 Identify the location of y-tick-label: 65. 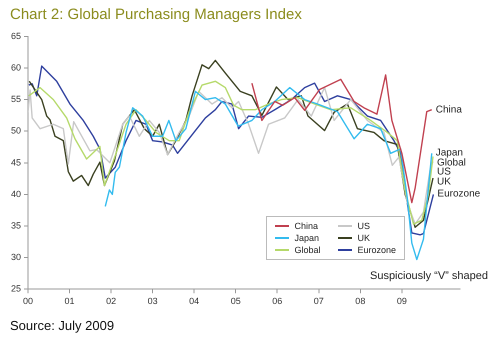
(16, 35).